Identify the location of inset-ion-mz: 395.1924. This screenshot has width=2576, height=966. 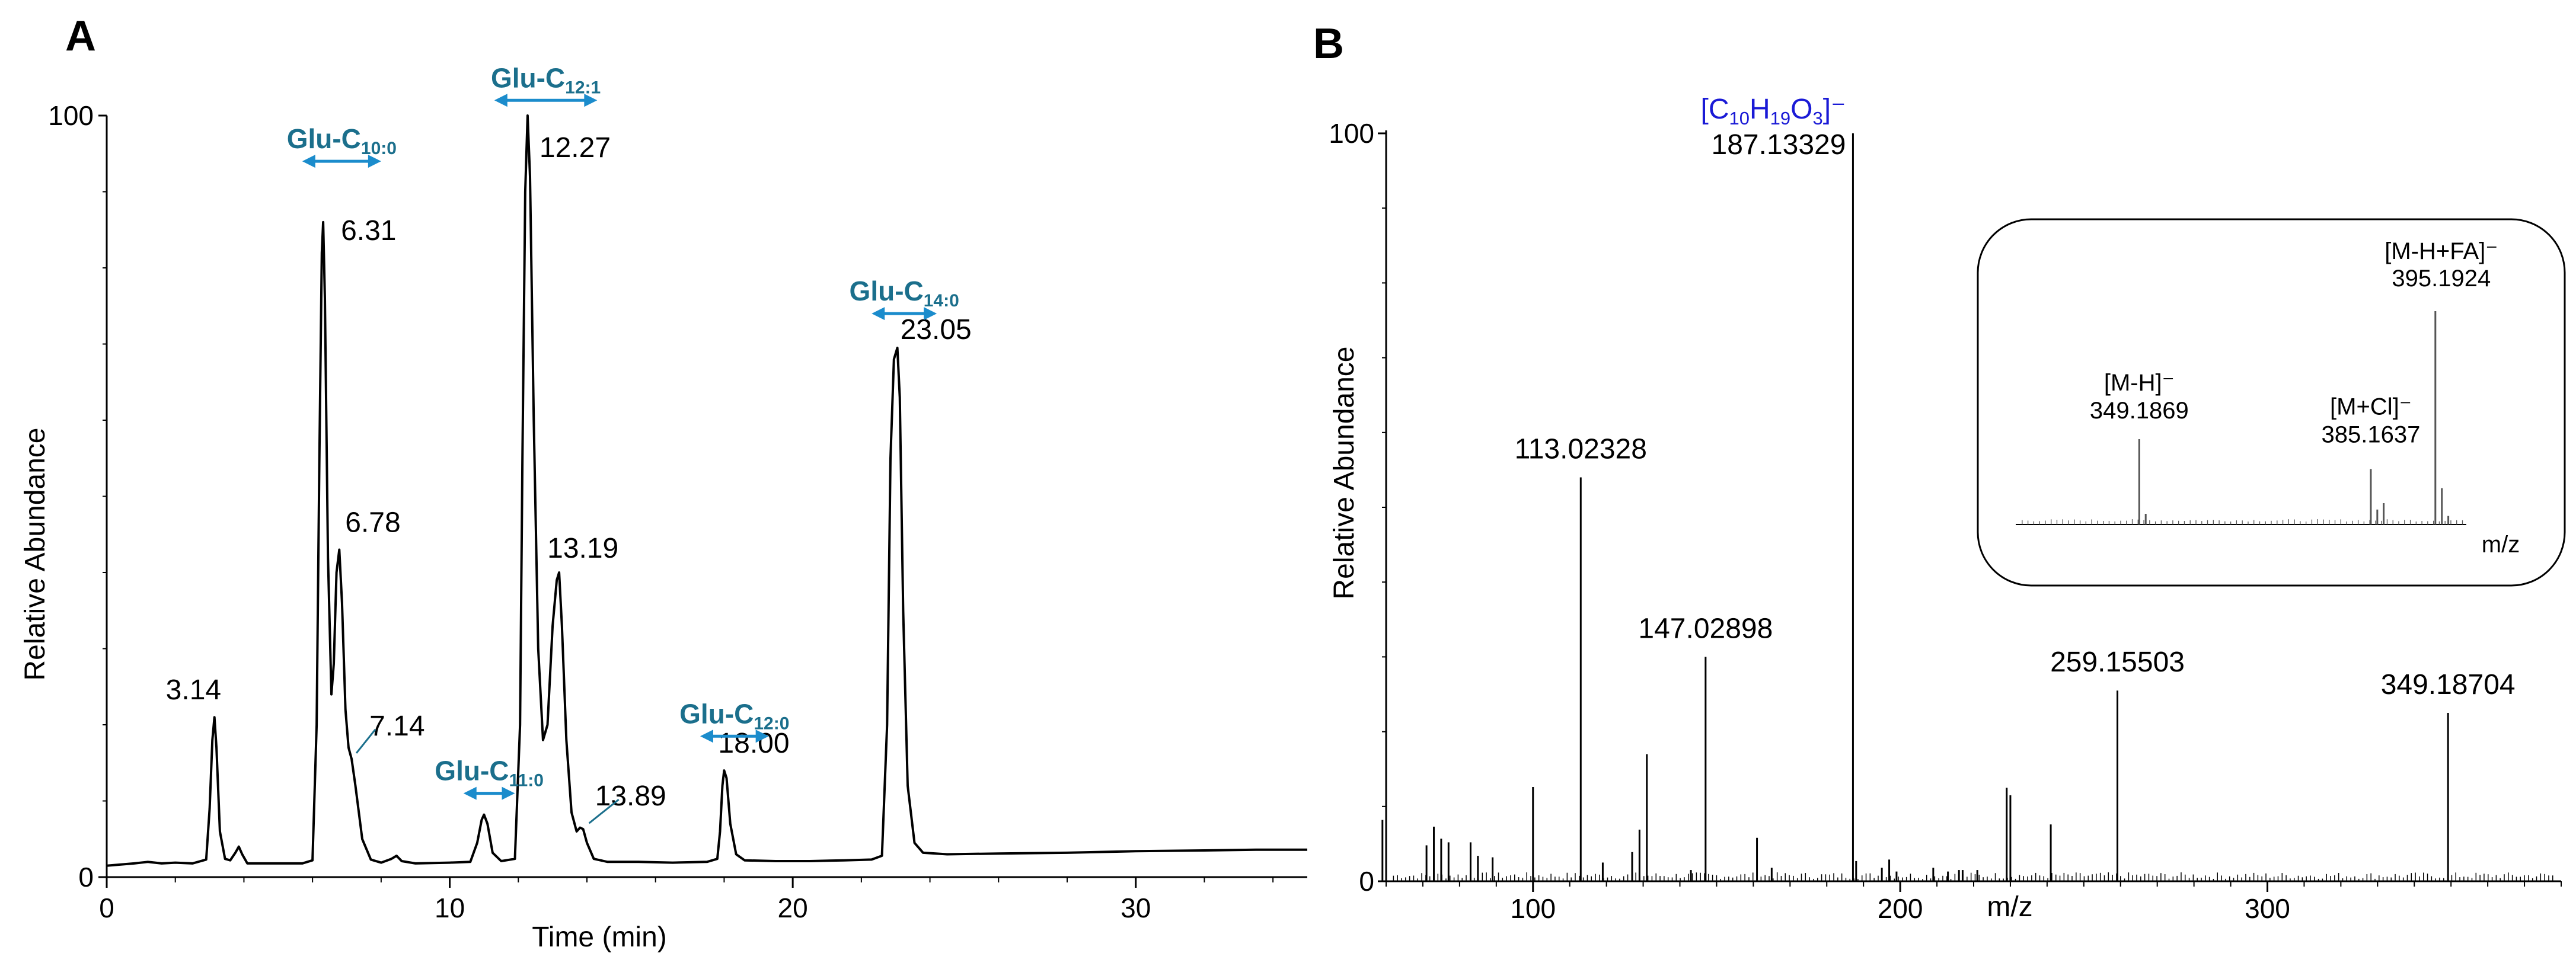
(2441, 279).